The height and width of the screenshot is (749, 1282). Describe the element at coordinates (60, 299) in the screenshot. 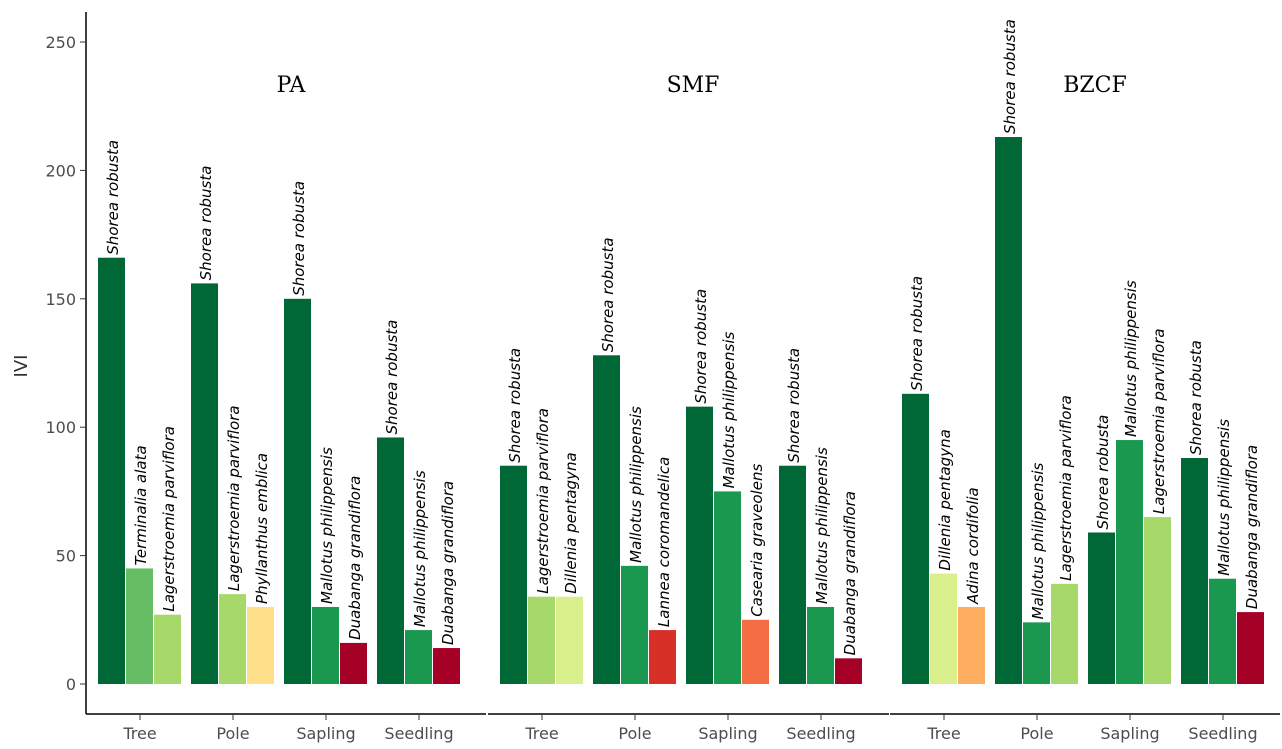

I see `y-tick-label: 150` at that location.